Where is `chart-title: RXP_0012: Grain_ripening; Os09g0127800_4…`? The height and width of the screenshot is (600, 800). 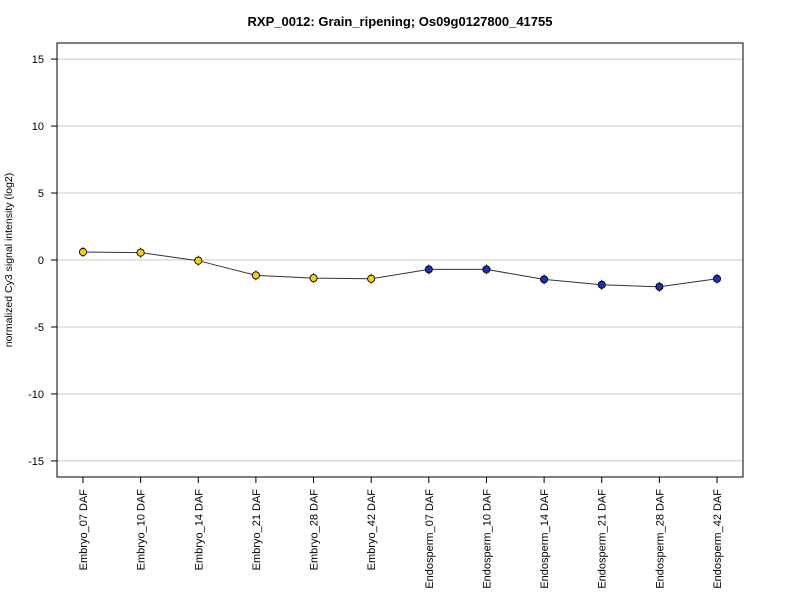
chart-title: RXP_0012: Grain_ripening; Os09g0127800_4… is located at coordinates (400, 21).